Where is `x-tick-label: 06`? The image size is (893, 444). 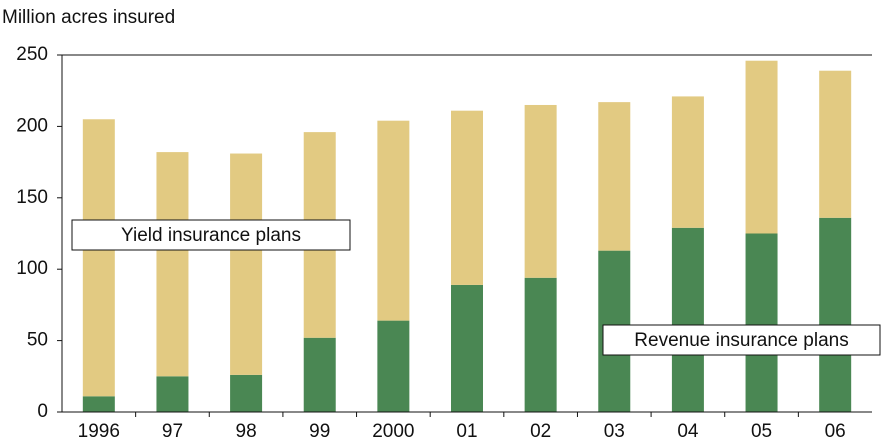 x-tick-label: 06 is located at coordinates (835, 431).